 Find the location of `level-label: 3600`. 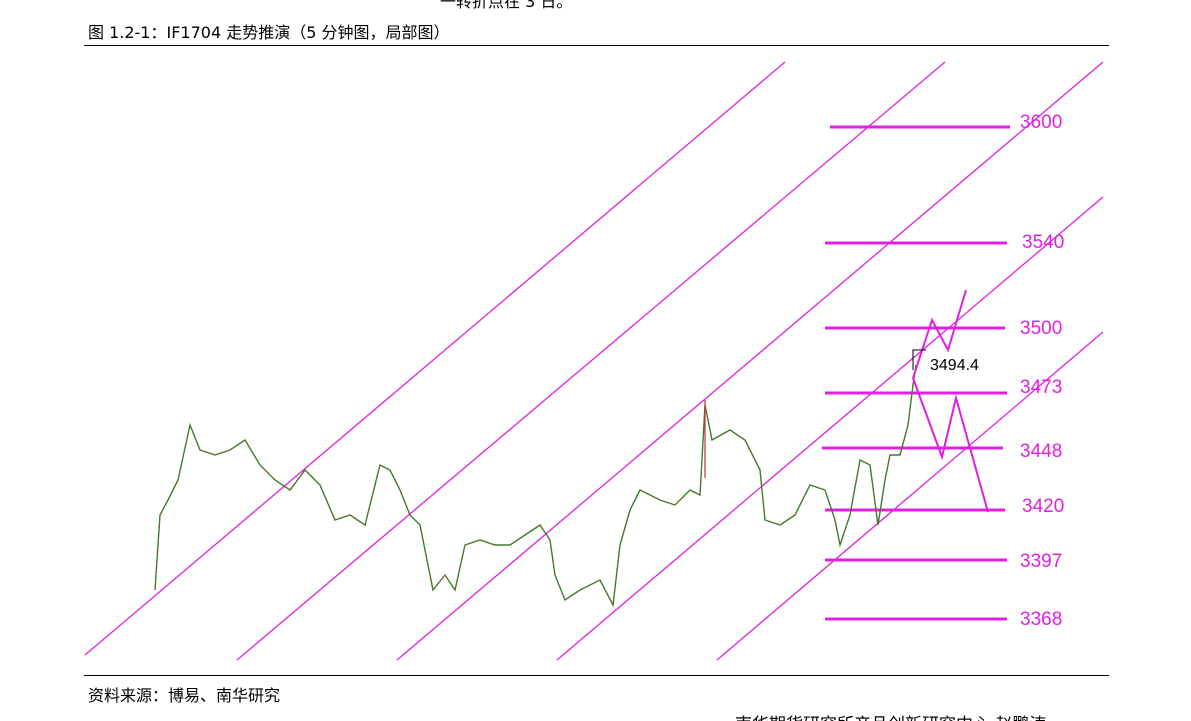

level-label: 3600 is located at coordinates (1041, 122).